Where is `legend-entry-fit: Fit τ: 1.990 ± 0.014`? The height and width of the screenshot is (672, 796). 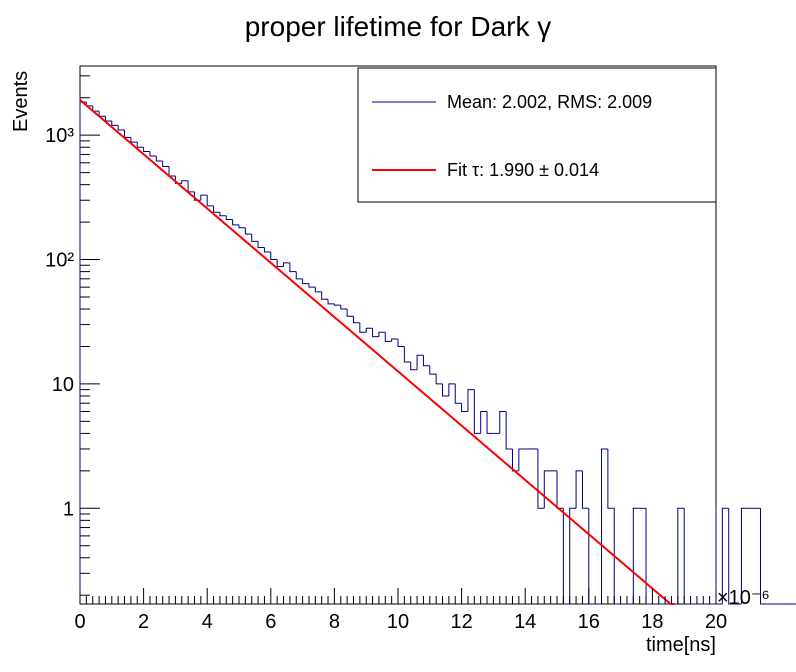
legend-entry-fit: Fit τ: 1.990 ± 0.014 is located at coordinates (523, 170).